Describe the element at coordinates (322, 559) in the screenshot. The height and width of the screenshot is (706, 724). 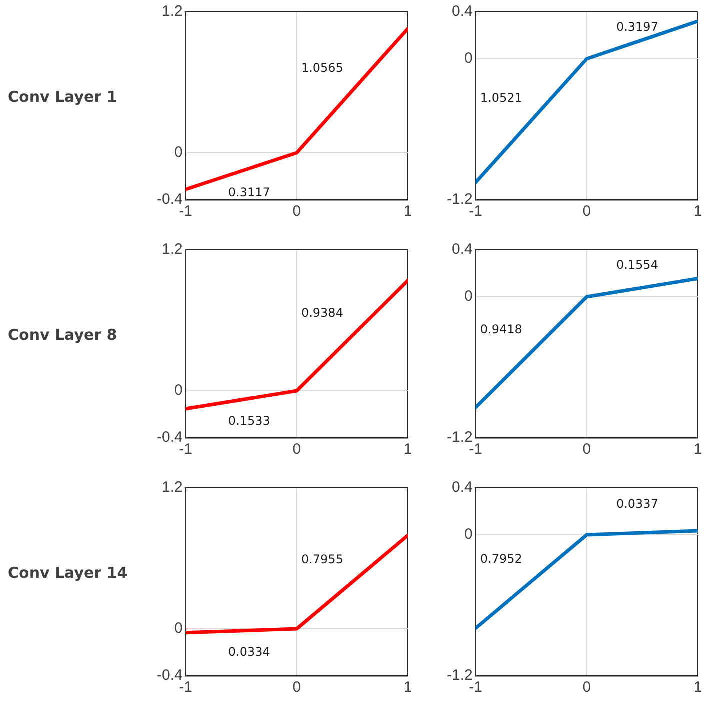
I see `annotation: 0.7955` at that location.